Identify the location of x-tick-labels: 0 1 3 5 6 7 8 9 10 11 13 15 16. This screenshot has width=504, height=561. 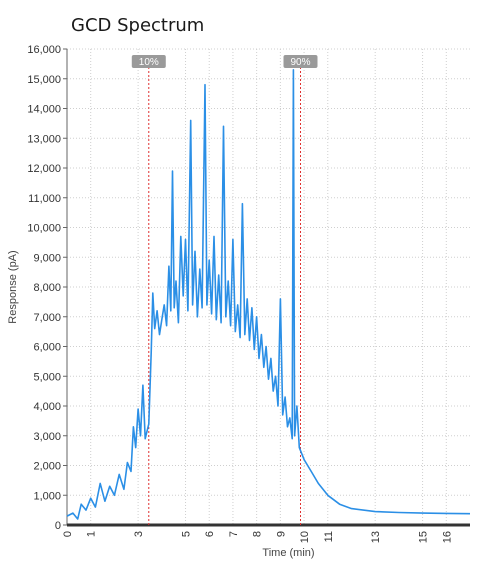
(257, 537).